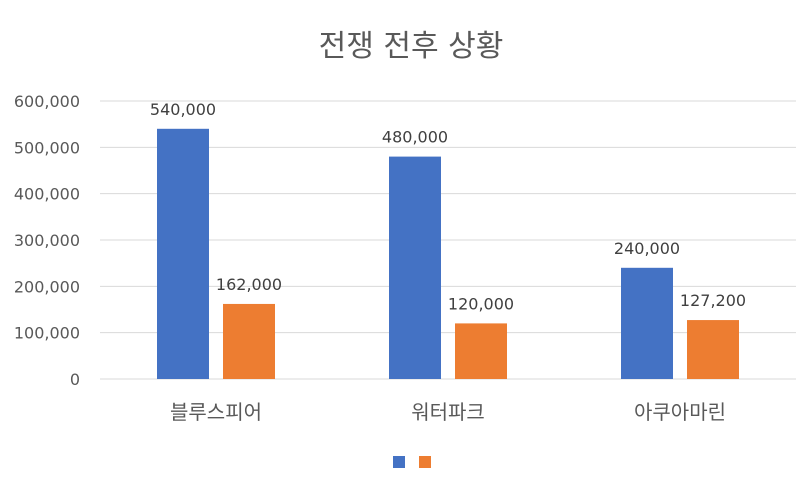  I want to click on y-tick-label: 600,000, so click(47, 101).